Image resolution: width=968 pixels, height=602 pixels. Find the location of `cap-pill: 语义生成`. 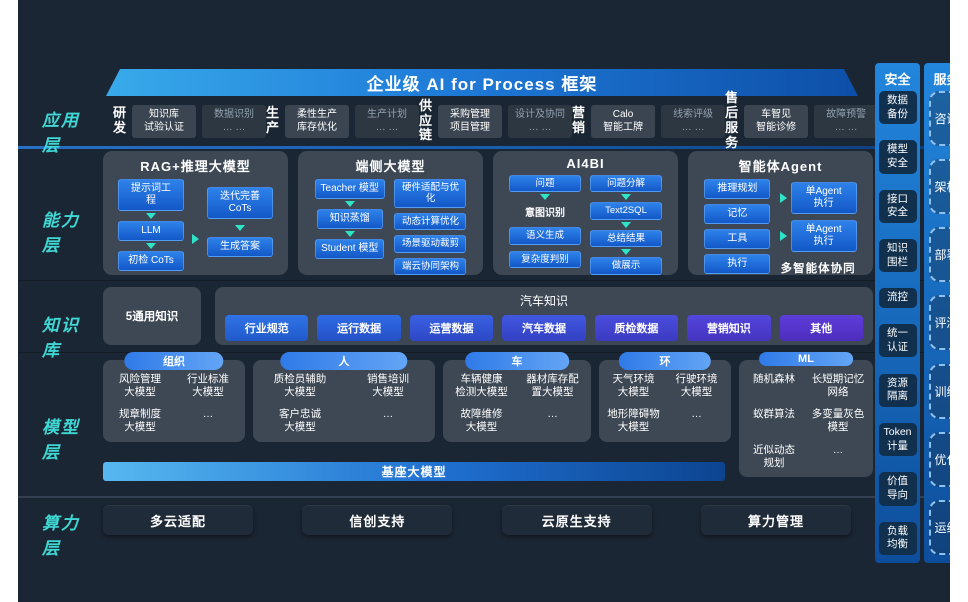

cap-pill: 语义生成 is located at coordinates (545, 236).